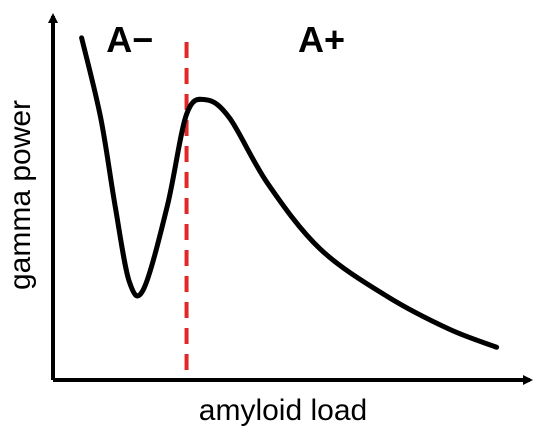 Image resolution: width=550 pixels, height=433 pixels. Describe the element at coordinates (283, 410) in the screenshot. I see `x-axis-label: amyloid load` at that location.